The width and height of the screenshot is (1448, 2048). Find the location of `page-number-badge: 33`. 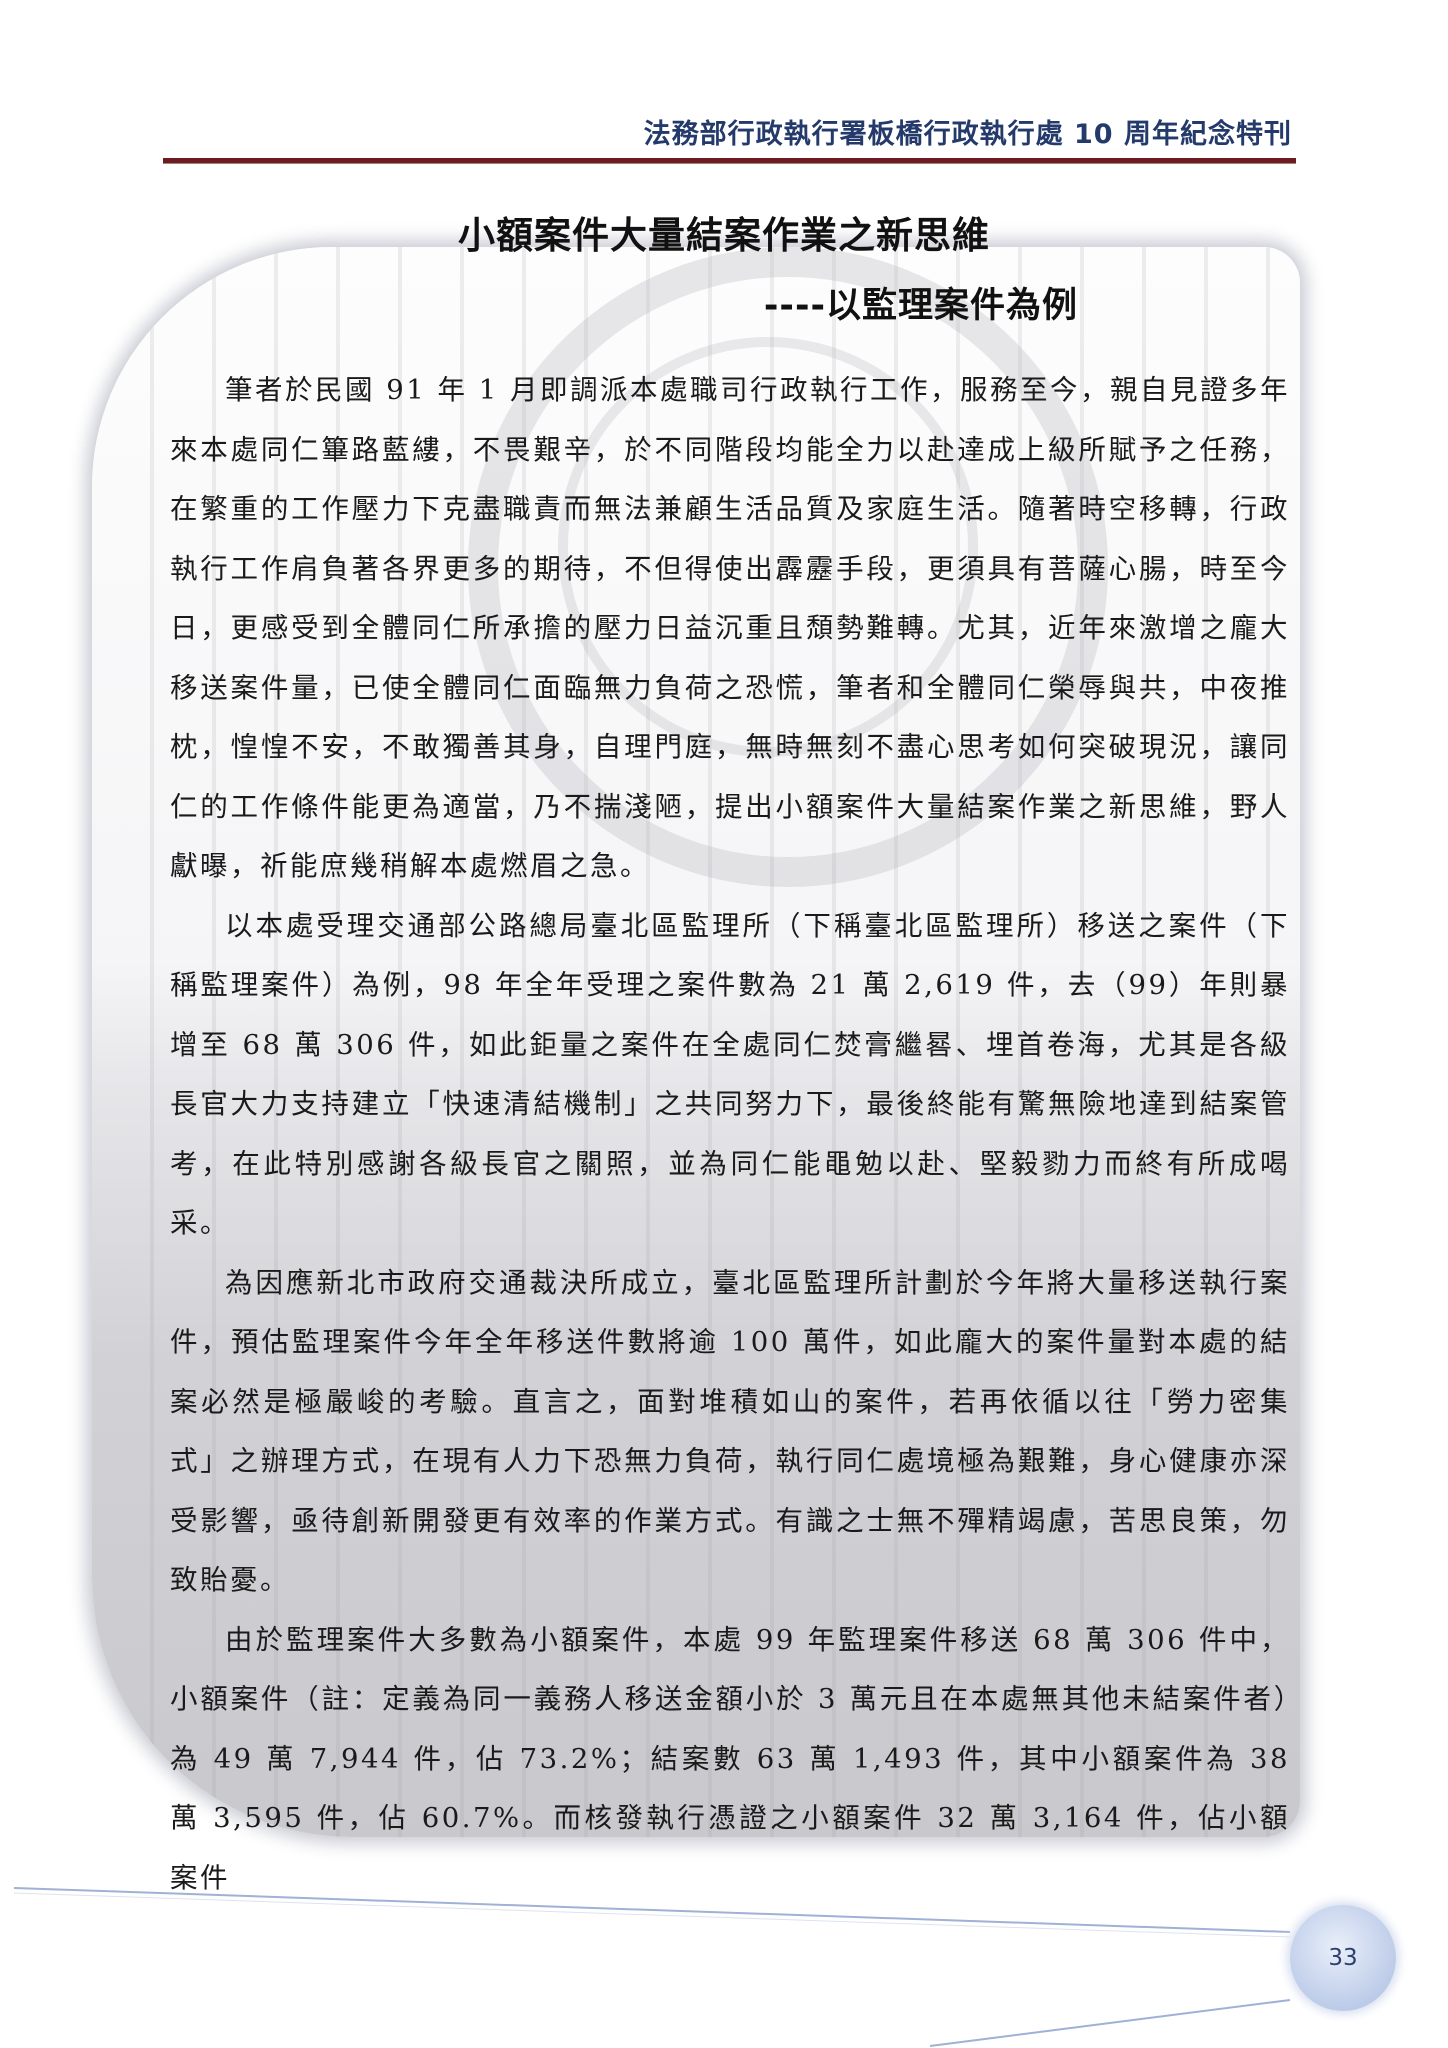

page-number-badge: 33 is located at coordinates (1343, 1958).